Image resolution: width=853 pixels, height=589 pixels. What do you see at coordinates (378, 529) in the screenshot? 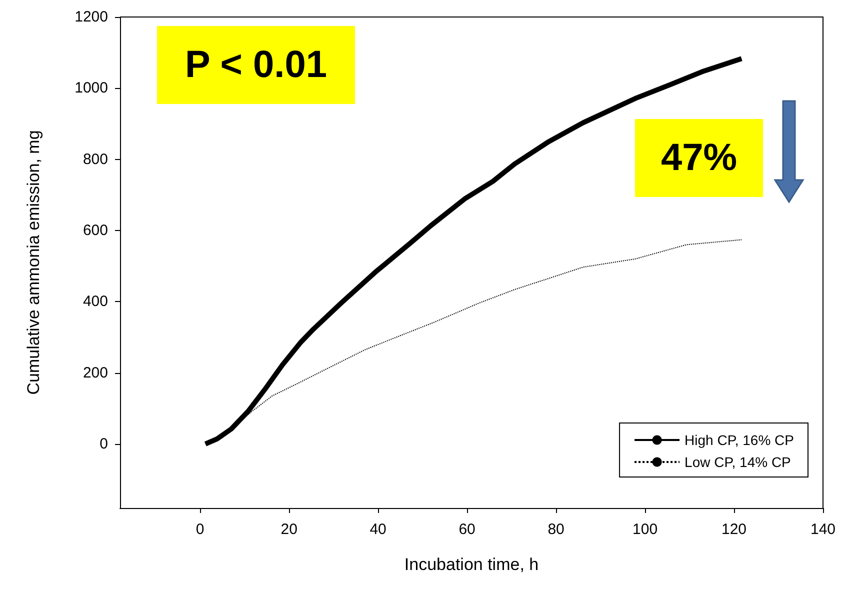
I see `x-tick-label: 40` at bounding box center [378, 529].